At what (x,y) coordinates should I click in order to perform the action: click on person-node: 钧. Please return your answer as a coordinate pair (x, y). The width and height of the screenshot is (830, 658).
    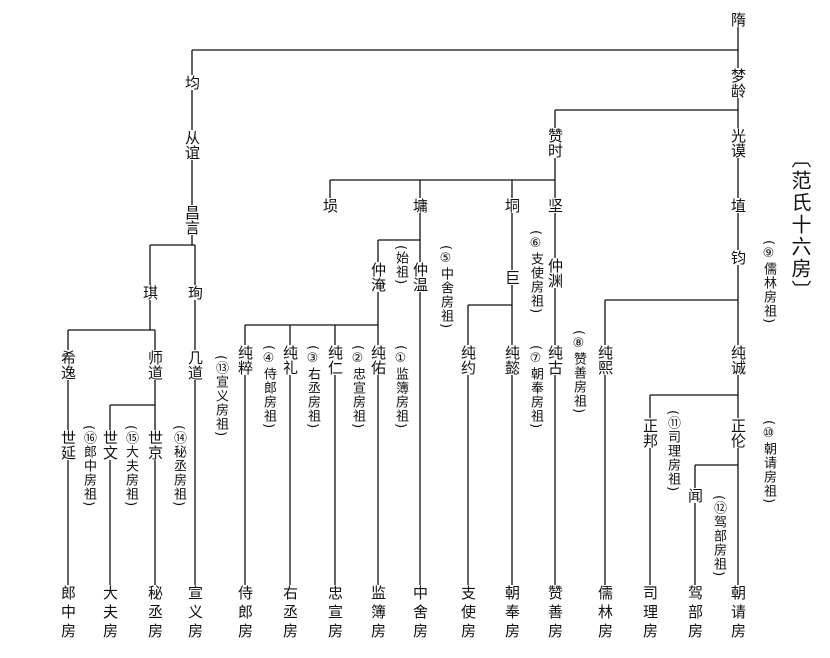
    Looking at the image, I should click on (738, 257).